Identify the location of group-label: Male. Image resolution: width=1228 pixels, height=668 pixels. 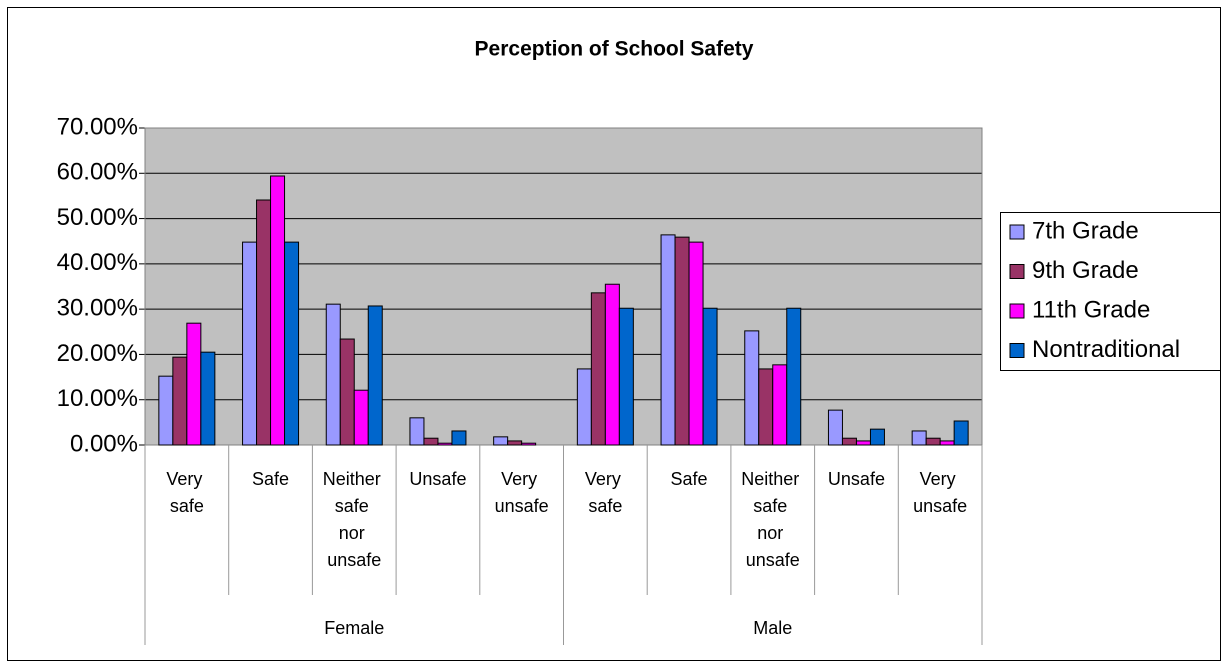
(772, 628).